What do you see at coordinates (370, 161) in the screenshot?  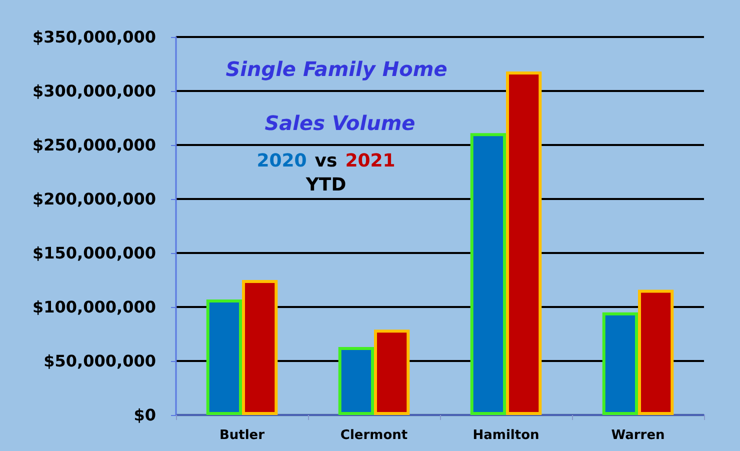 I see `text: 2021` at bounding box center [370, 161].